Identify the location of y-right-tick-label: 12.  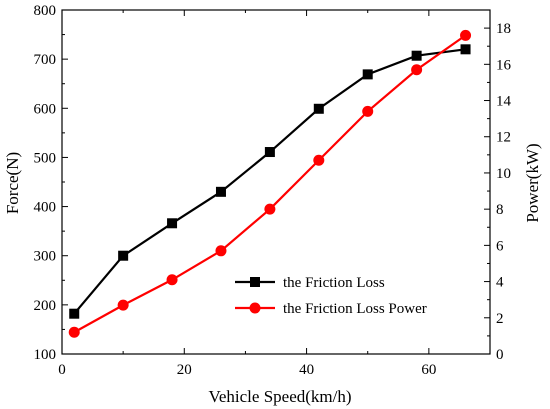
(503, 138).